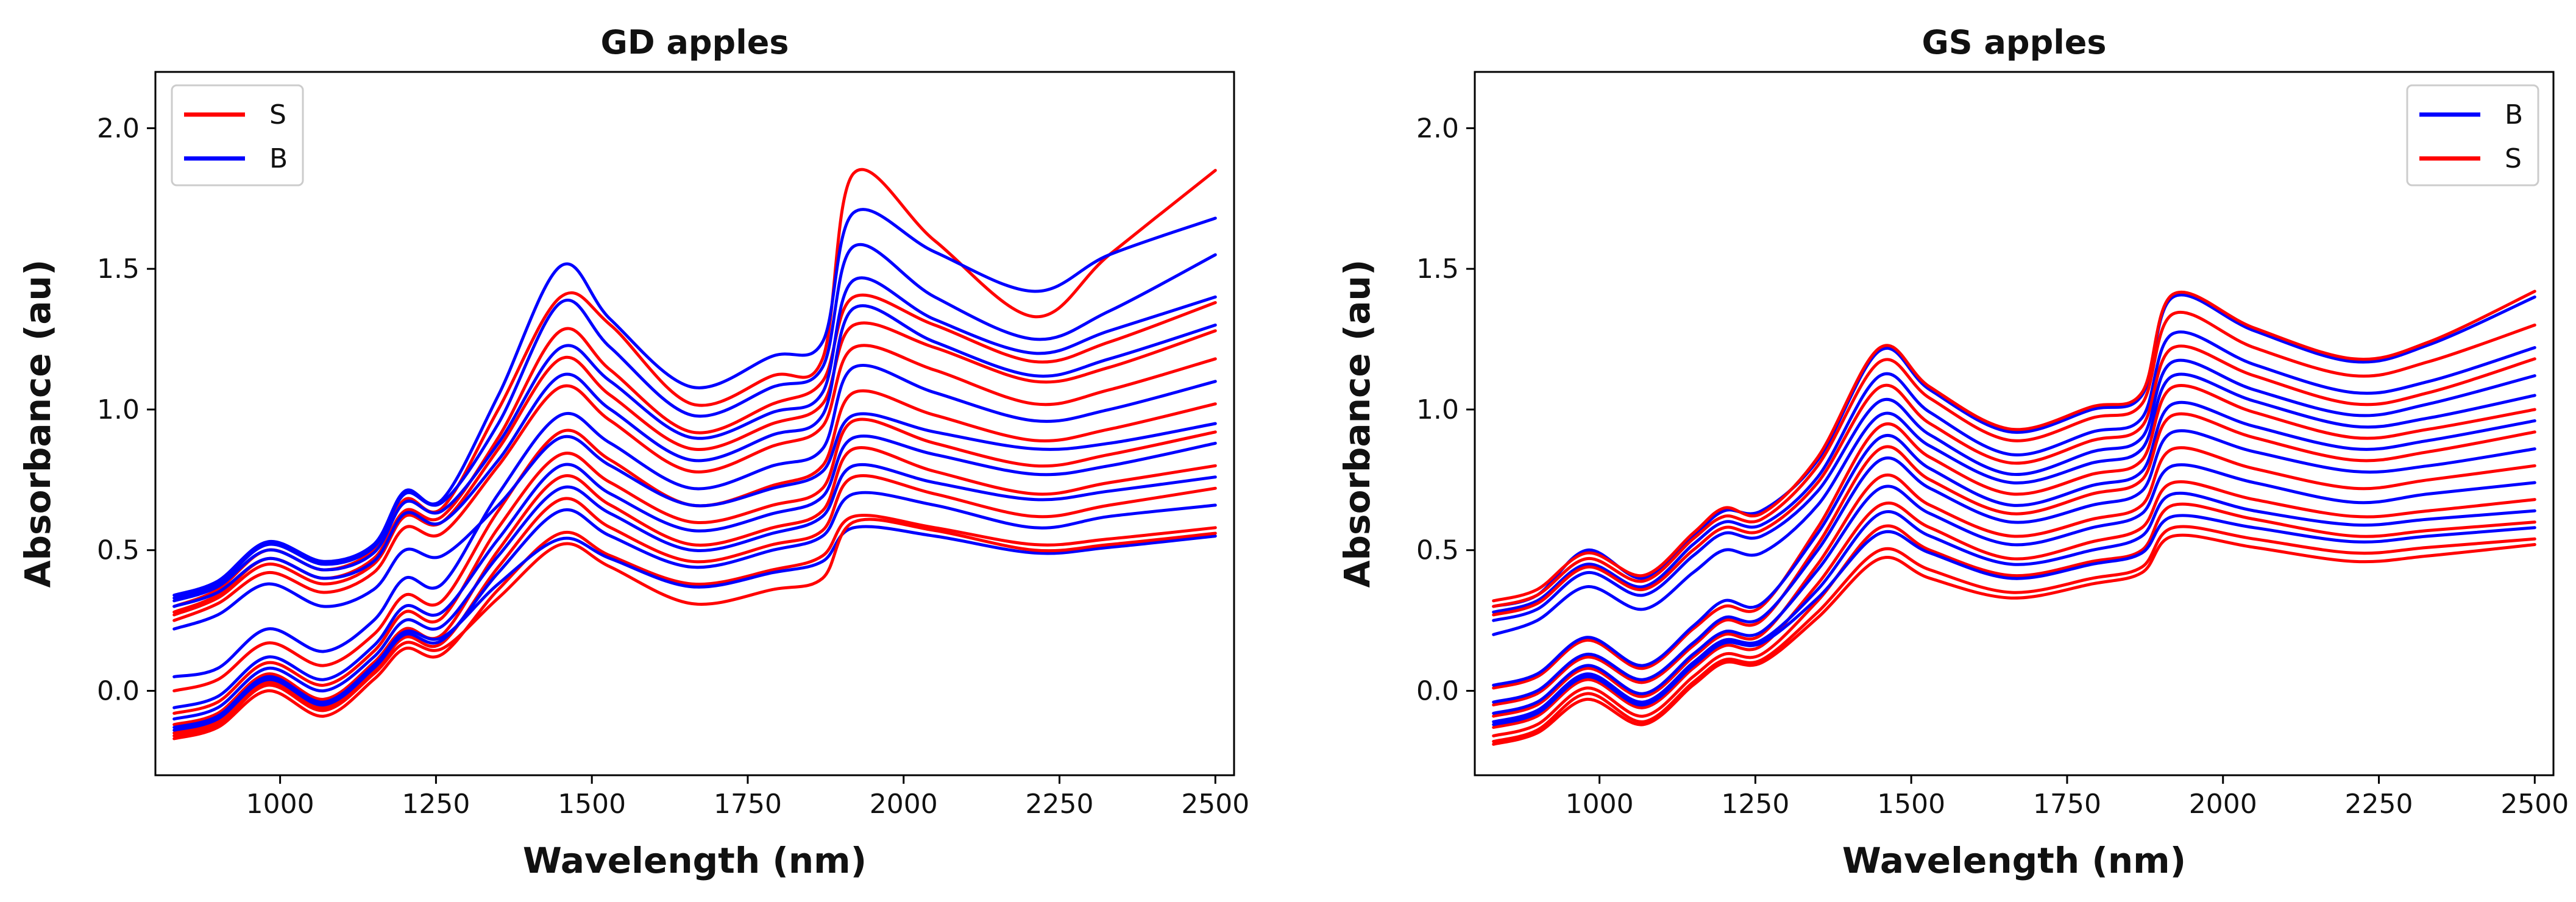  What do you see at coordinates (2013, 42) in the screenshot?
I see `chart-title: GS apples` at bounding box center [2013, 42].